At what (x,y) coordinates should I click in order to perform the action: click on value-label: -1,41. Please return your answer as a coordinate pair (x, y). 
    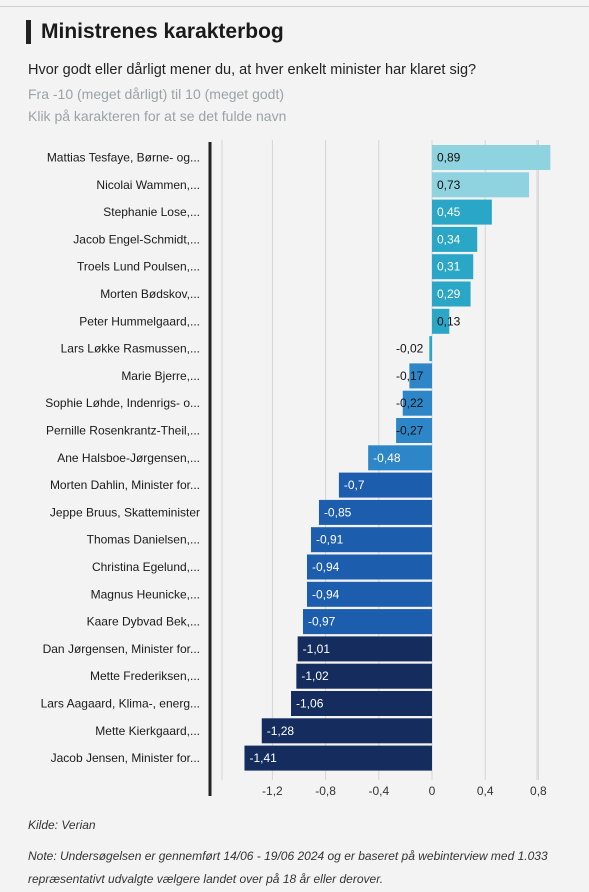
    Looking at the image, I should click on (263, 758).